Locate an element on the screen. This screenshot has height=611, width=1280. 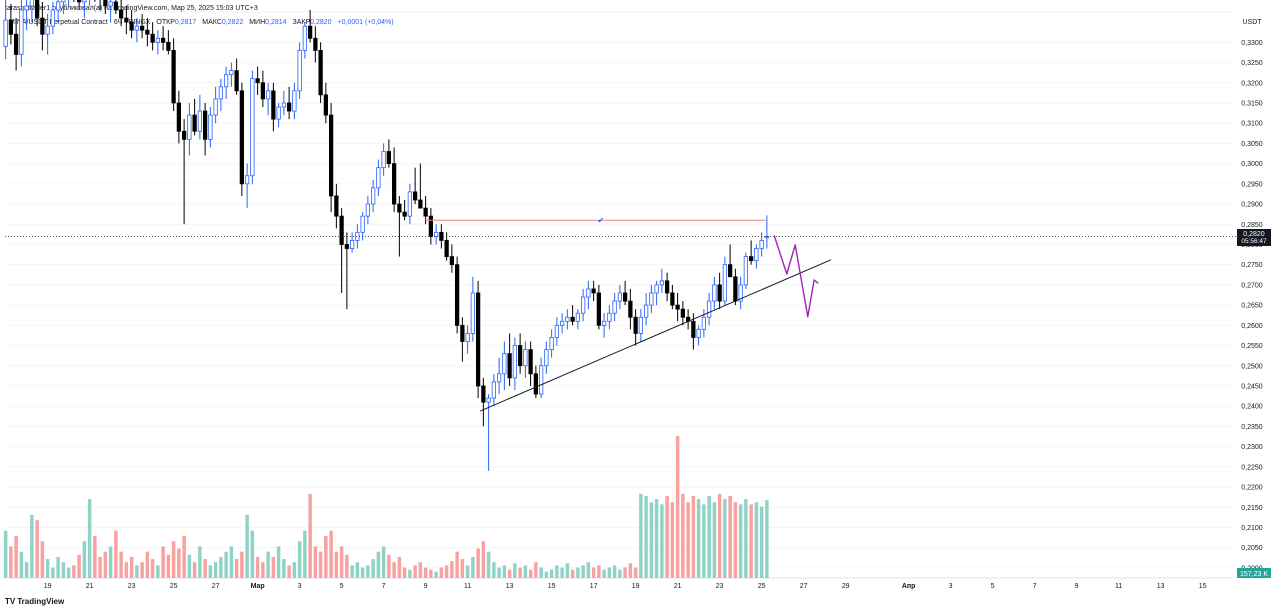
price-tick-label: 0,2950 is located at coordinates (1252, 184).